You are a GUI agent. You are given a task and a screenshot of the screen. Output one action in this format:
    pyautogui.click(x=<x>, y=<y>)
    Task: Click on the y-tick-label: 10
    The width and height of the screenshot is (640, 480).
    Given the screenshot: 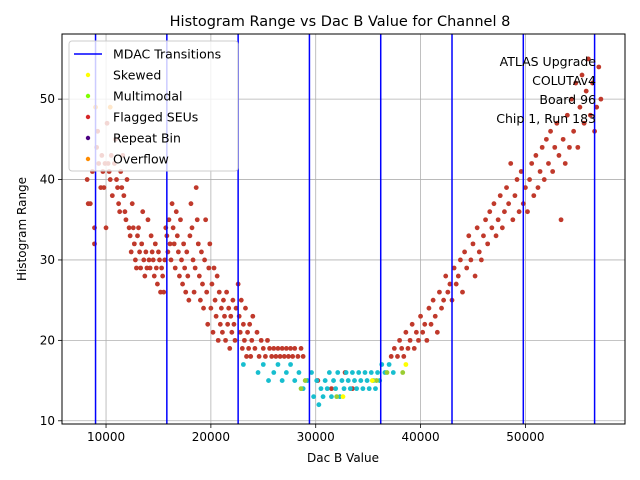 What is the action you would take?
    pyautogui.click(x=47, y=421)
    